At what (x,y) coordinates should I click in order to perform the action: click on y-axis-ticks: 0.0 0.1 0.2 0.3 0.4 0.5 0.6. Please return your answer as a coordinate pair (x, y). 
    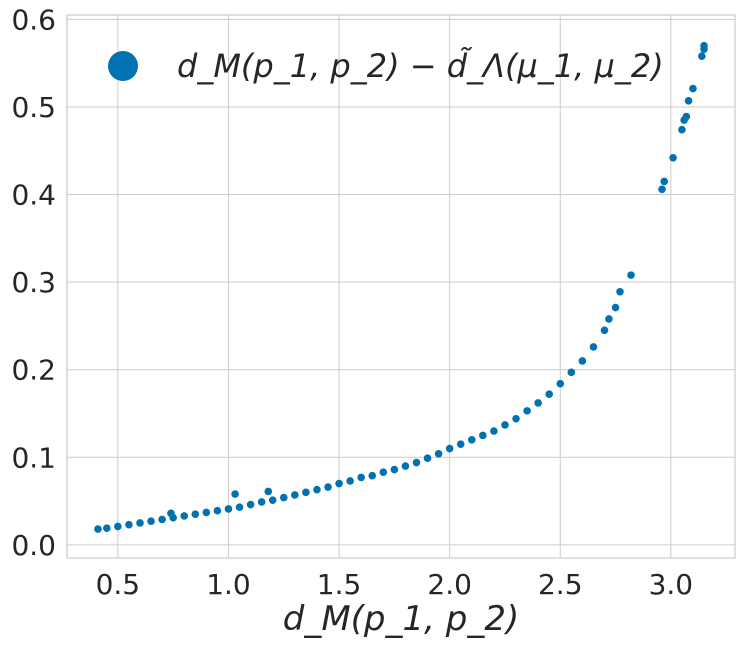
    Looking at the image, I should click on (33, 282).